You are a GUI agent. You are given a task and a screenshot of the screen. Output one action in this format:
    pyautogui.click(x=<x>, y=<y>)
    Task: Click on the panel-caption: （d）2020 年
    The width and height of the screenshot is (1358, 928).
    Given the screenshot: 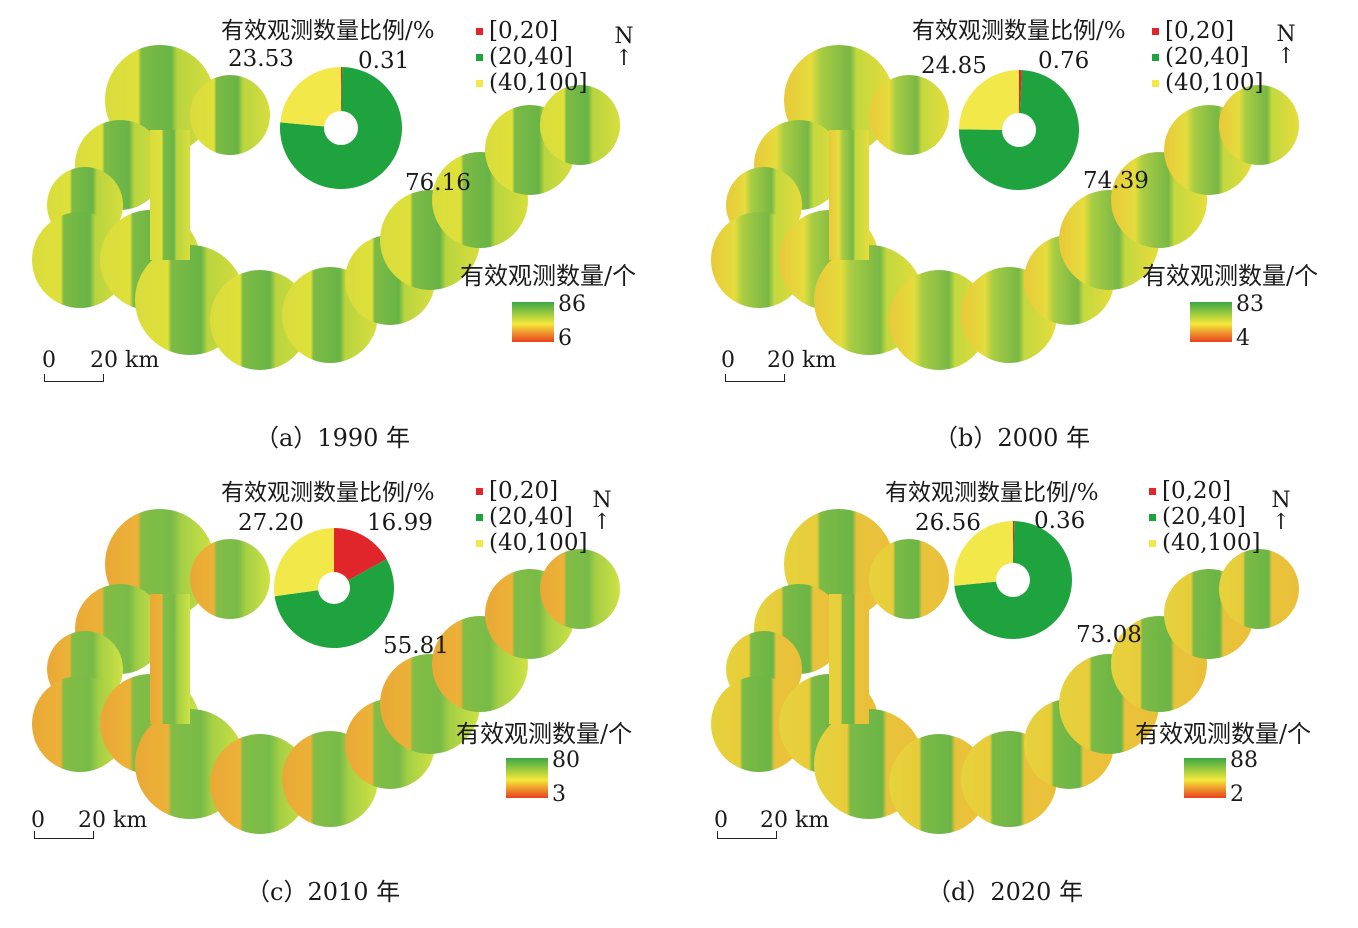 What is the action you would take?
    pyautogui.click(x=1005, y=892)
    